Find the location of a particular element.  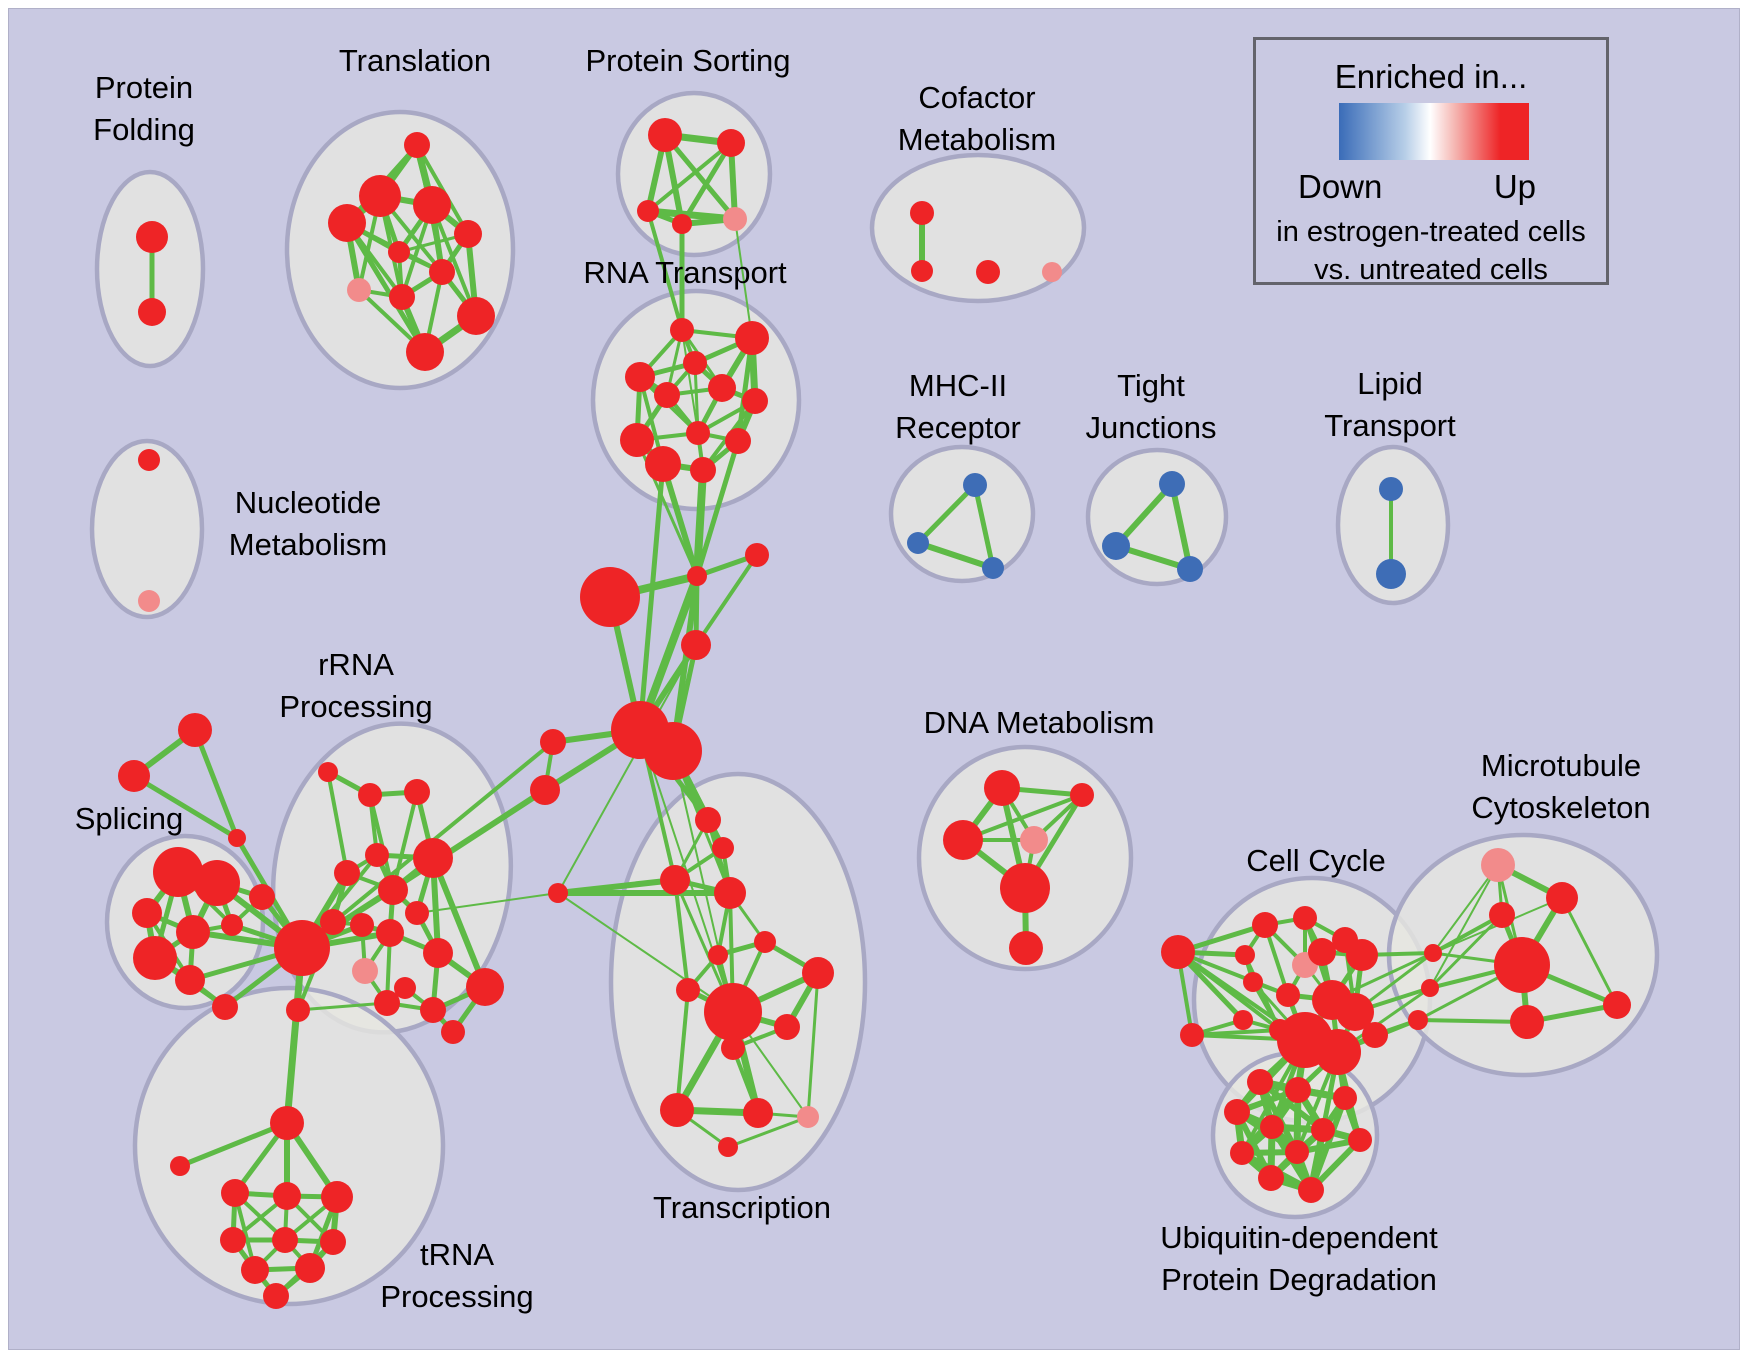

cluster-label-rrna-processing: rRNA is located at coordinates (356, 664).